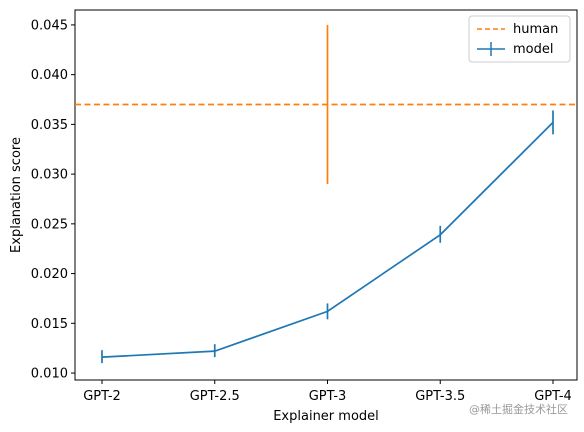  Describe the element at coordinates (49, 175) in the screenshot. I see `y-tick-label: 0.030` at that location.